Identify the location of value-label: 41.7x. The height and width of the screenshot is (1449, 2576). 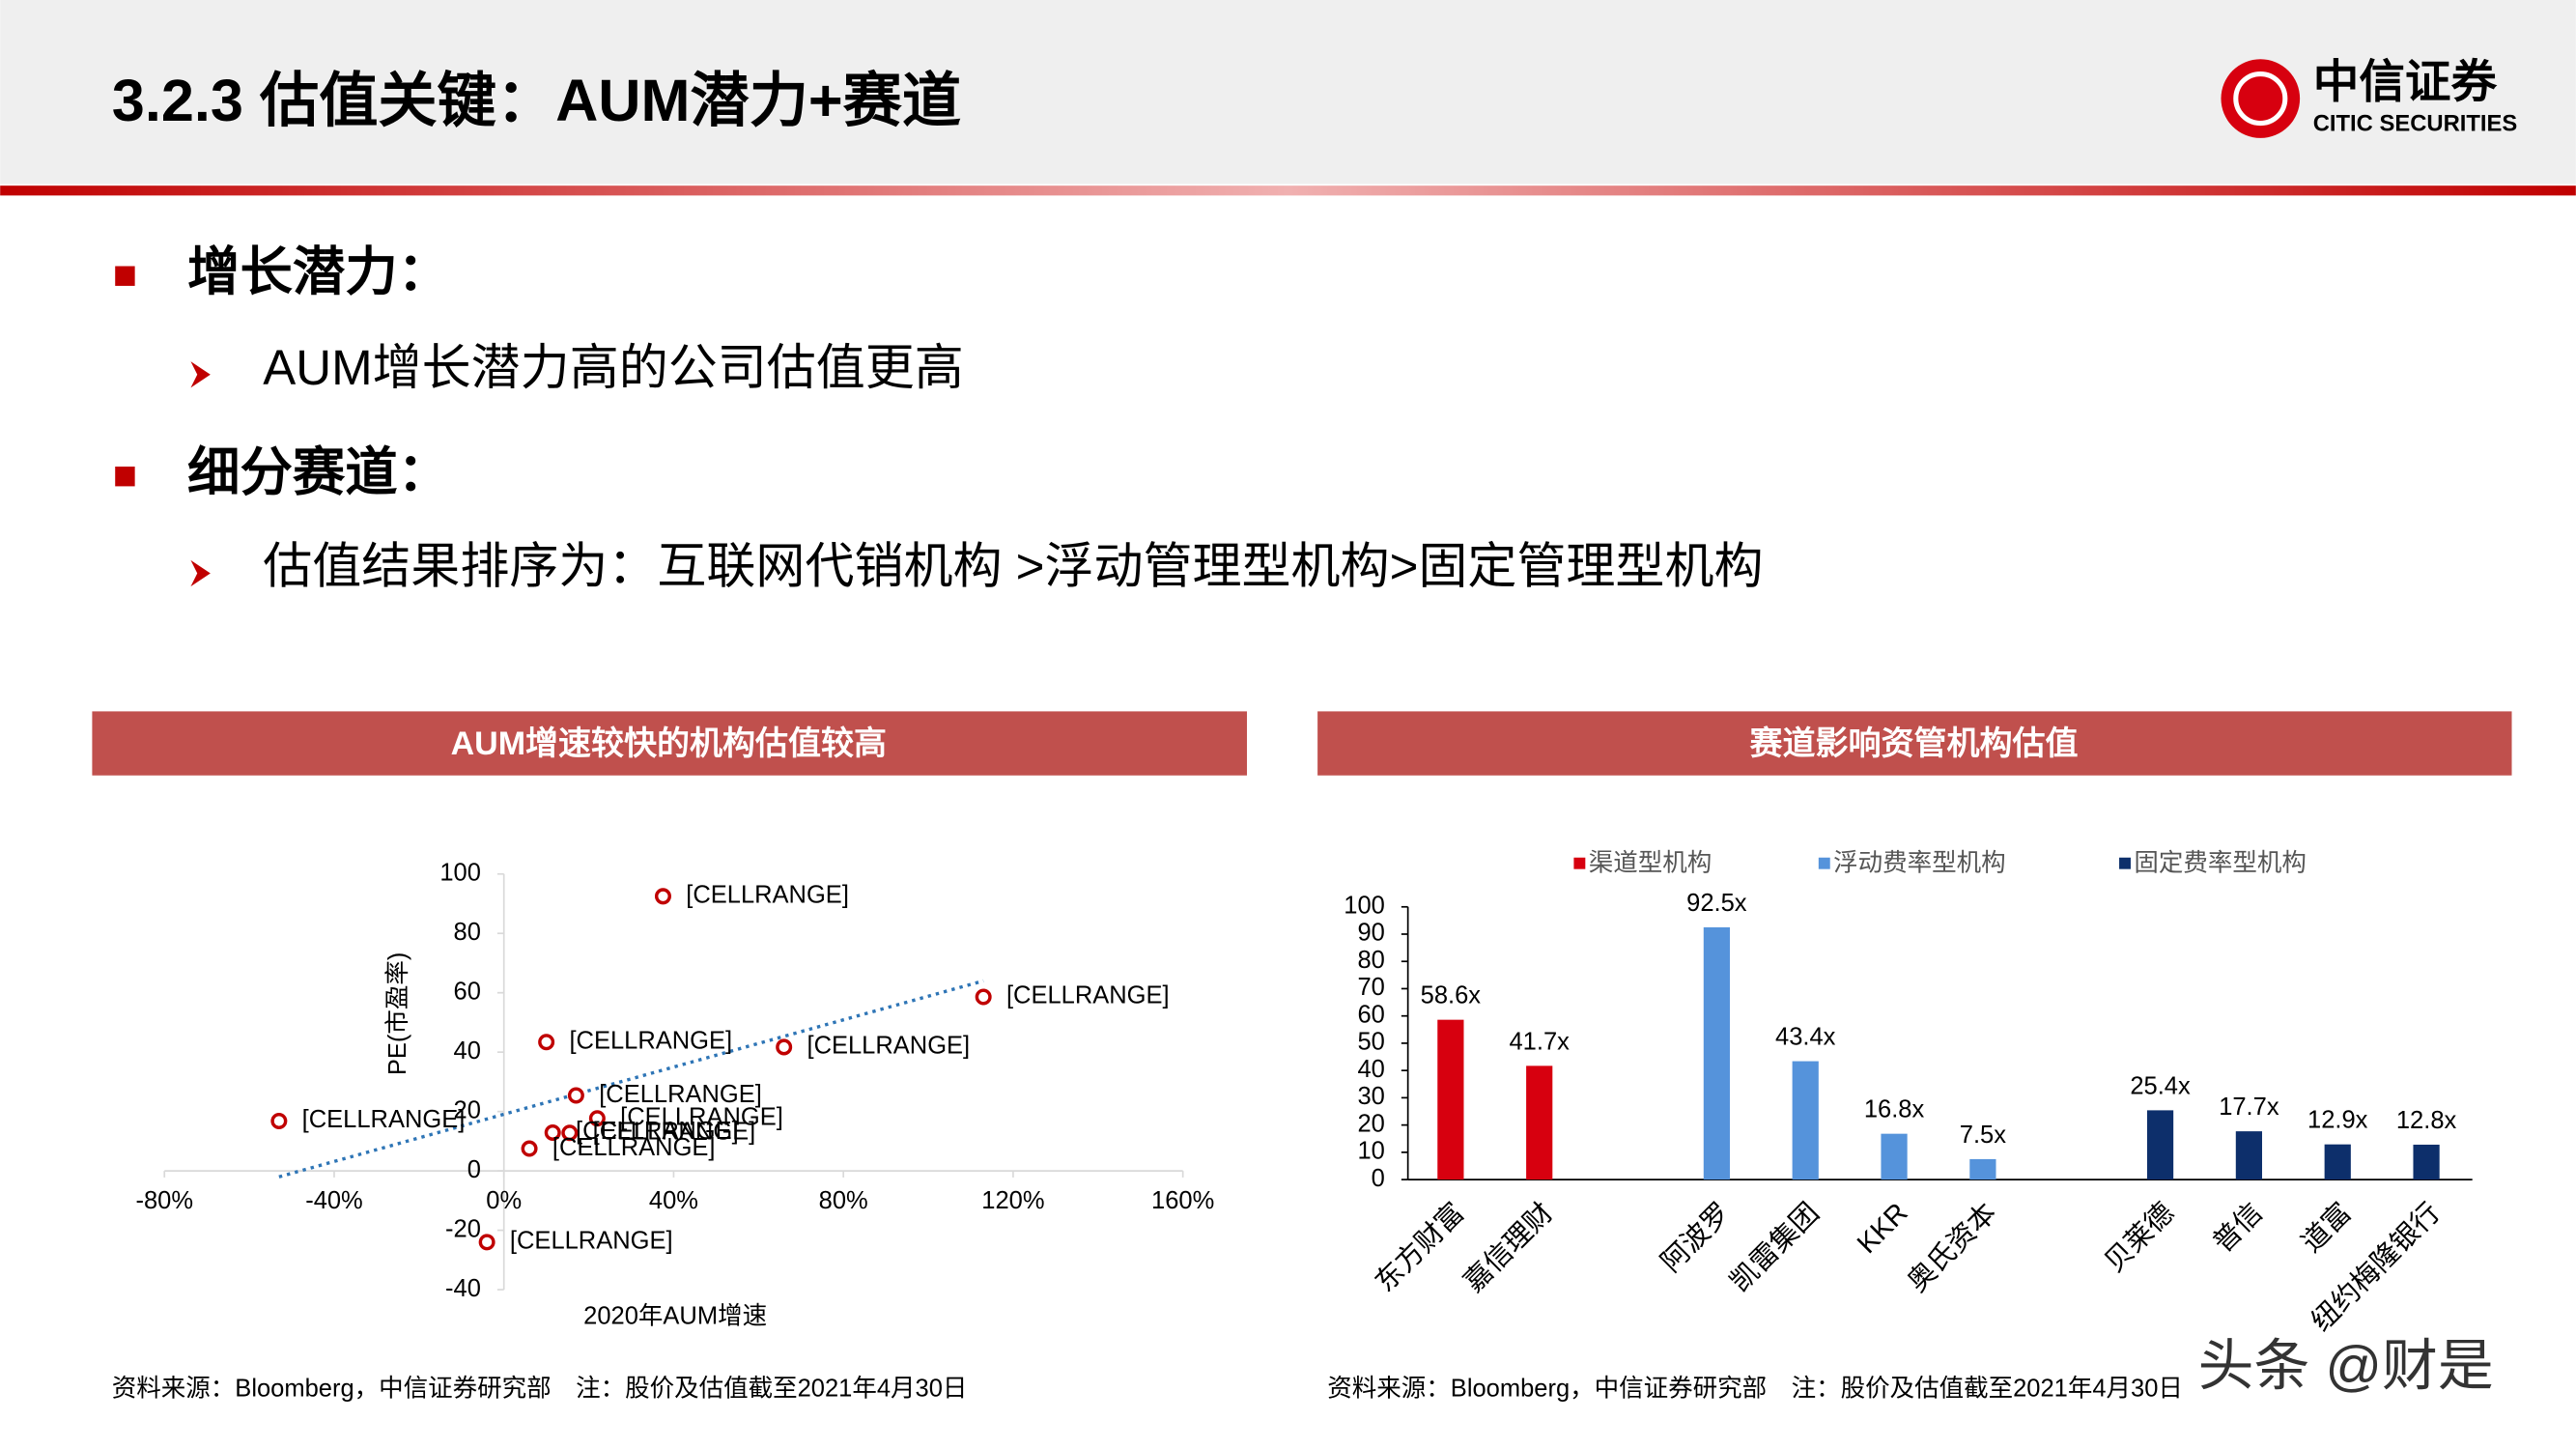
(1540, 1041).